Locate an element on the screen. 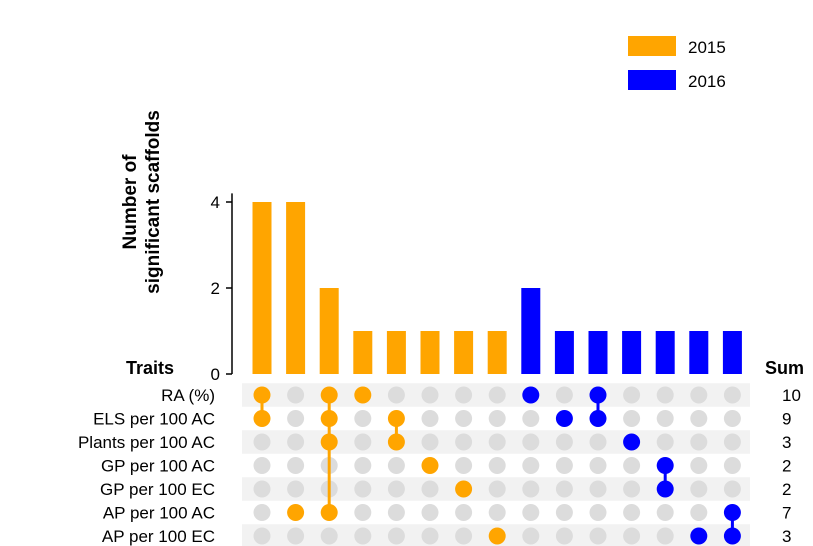 This screenshot has height=546, width=813. legend-label-2016: 2016 is located at coordinates (707, 81).